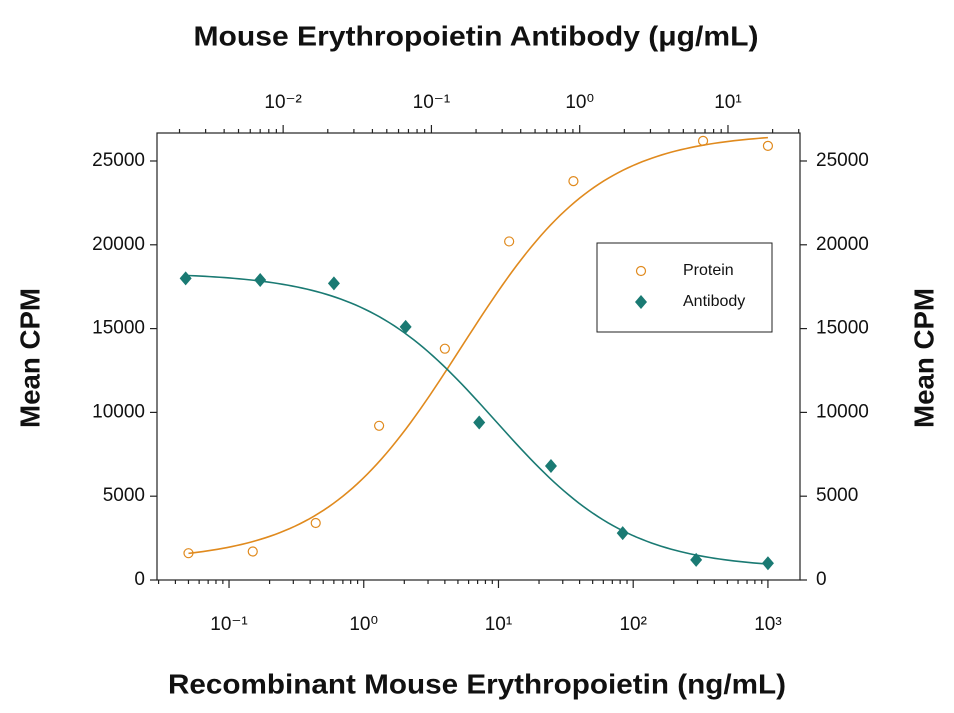 The width and height of the screenshot is (954, 713). I want to click on y-axis-title: Mean CPM, so click(29, 358).